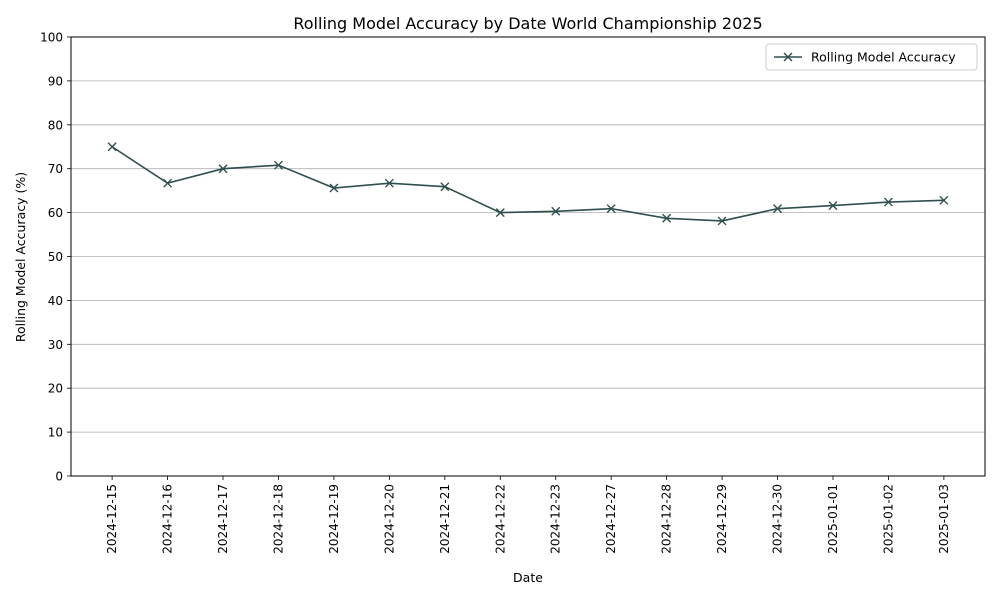 This screenshot has height=600, width=1000. I want to click on x-tick-label: 2025-01-02, so click(888, 519).